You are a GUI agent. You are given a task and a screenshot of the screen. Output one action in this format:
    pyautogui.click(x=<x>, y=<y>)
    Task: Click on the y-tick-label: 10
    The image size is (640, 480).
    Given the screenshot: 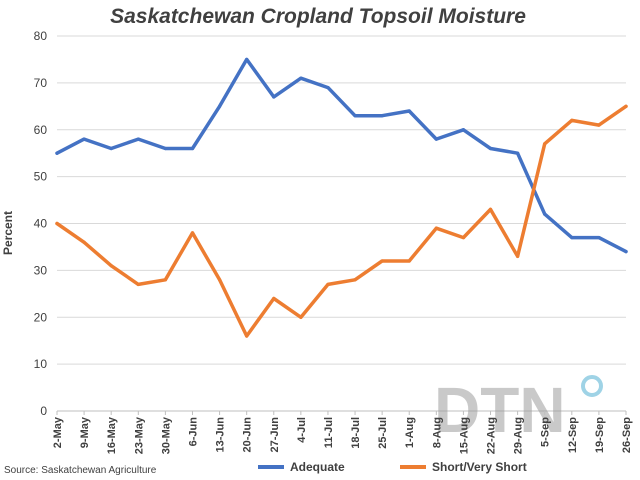 What is the action you would take?
    pyautogui.click(x=41, y=364)
    